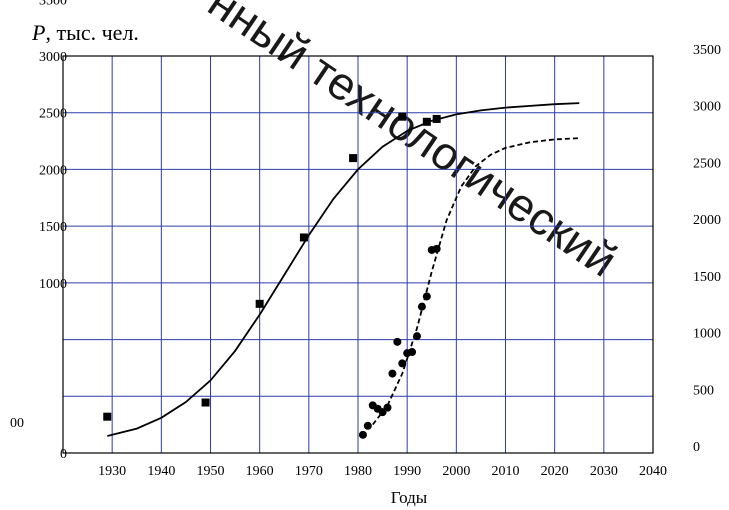 This screenshot has height=510, width=729. What do you see at coordinates (53, 170) in the screenshot?
I see `y-tick-label-left: 2000` at bounding box center [53, 170].